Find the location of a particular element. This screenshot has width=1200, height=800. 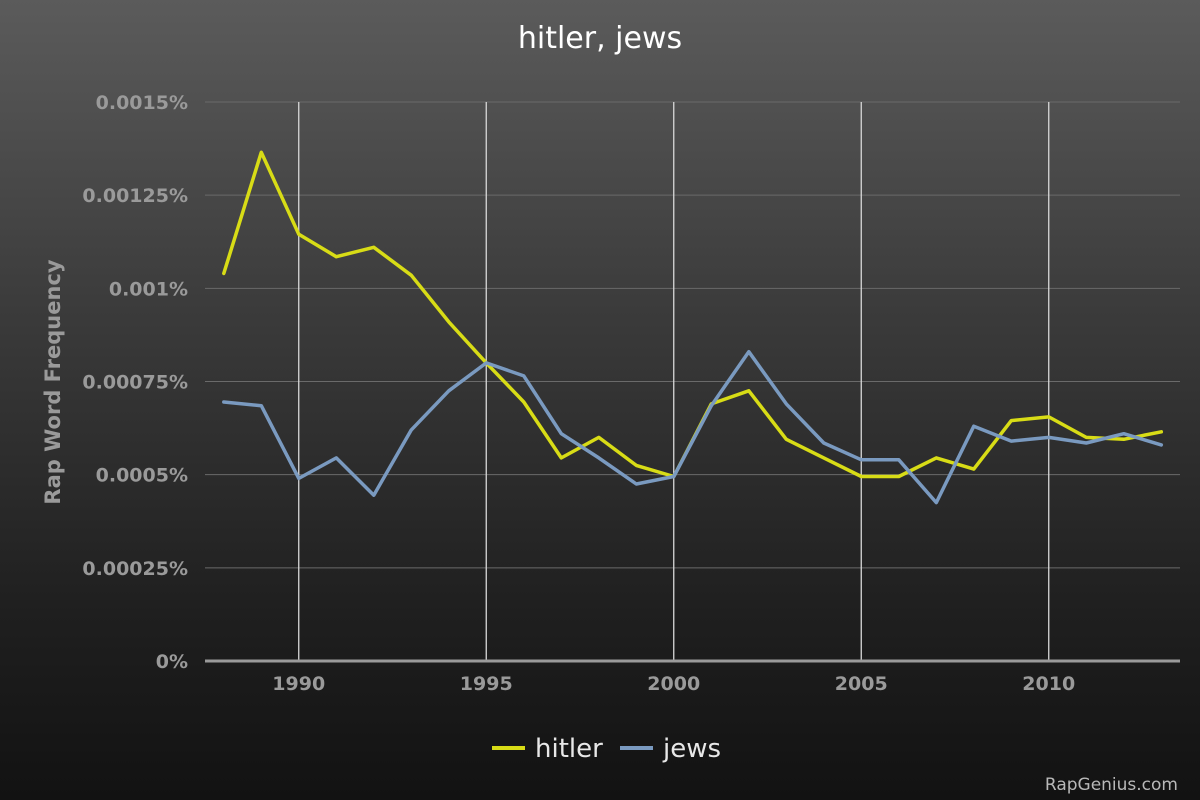

y-tick-label: 0.00125% is located at coordinates (135, 196).